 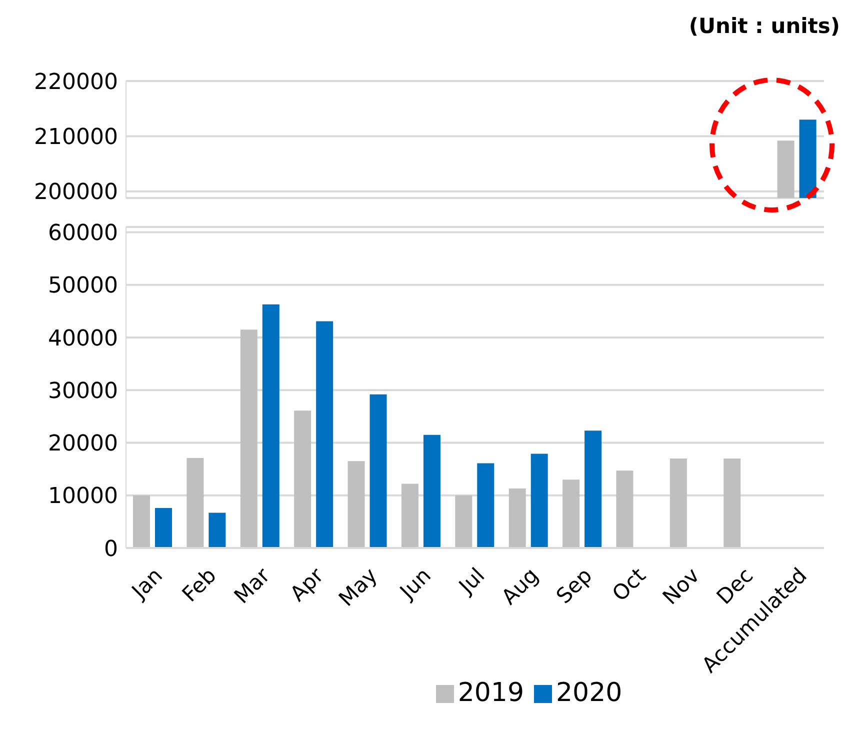 I want to click on y-tick-label: 10000, so click(x=83, y=497).